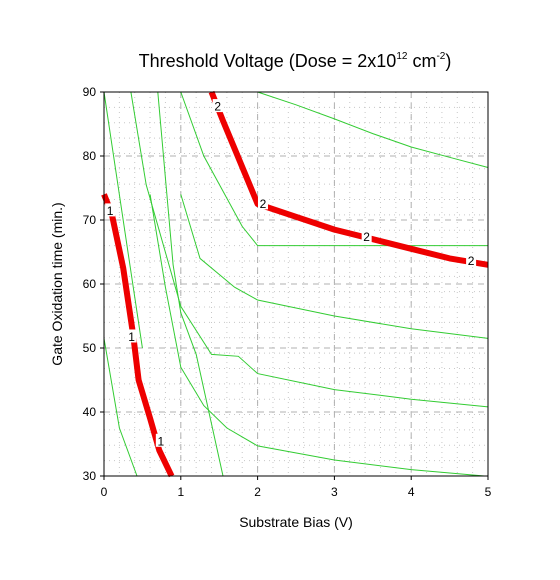  I want to click on y-tick-label: 80, so click(90, 156).